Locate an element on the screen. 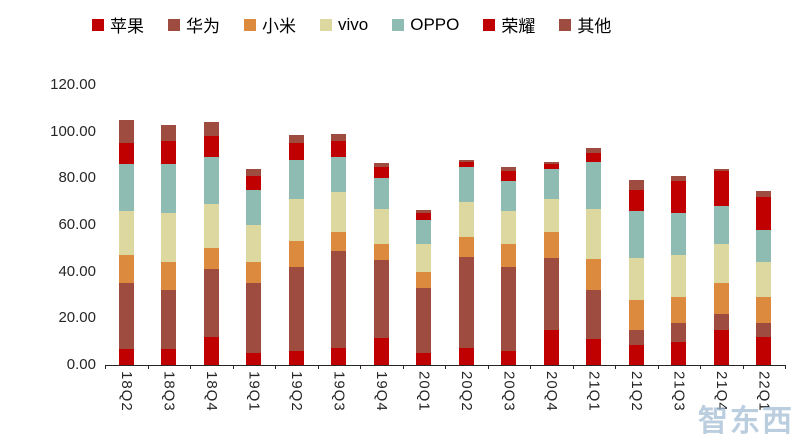 The width and height of the screenshot is (800, 448). x-slot: 21Q4 is located at coordinates (721, 396).